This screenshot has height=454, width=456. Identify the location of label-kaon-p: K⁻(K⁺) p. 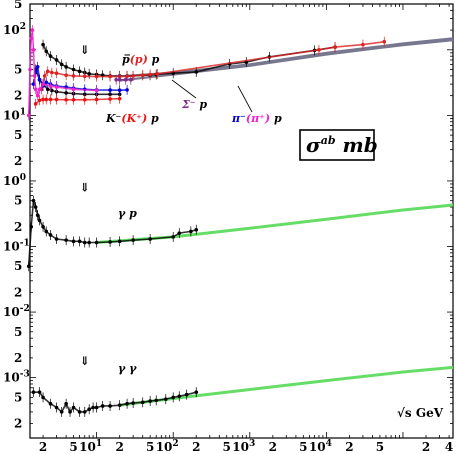
(132, 118).